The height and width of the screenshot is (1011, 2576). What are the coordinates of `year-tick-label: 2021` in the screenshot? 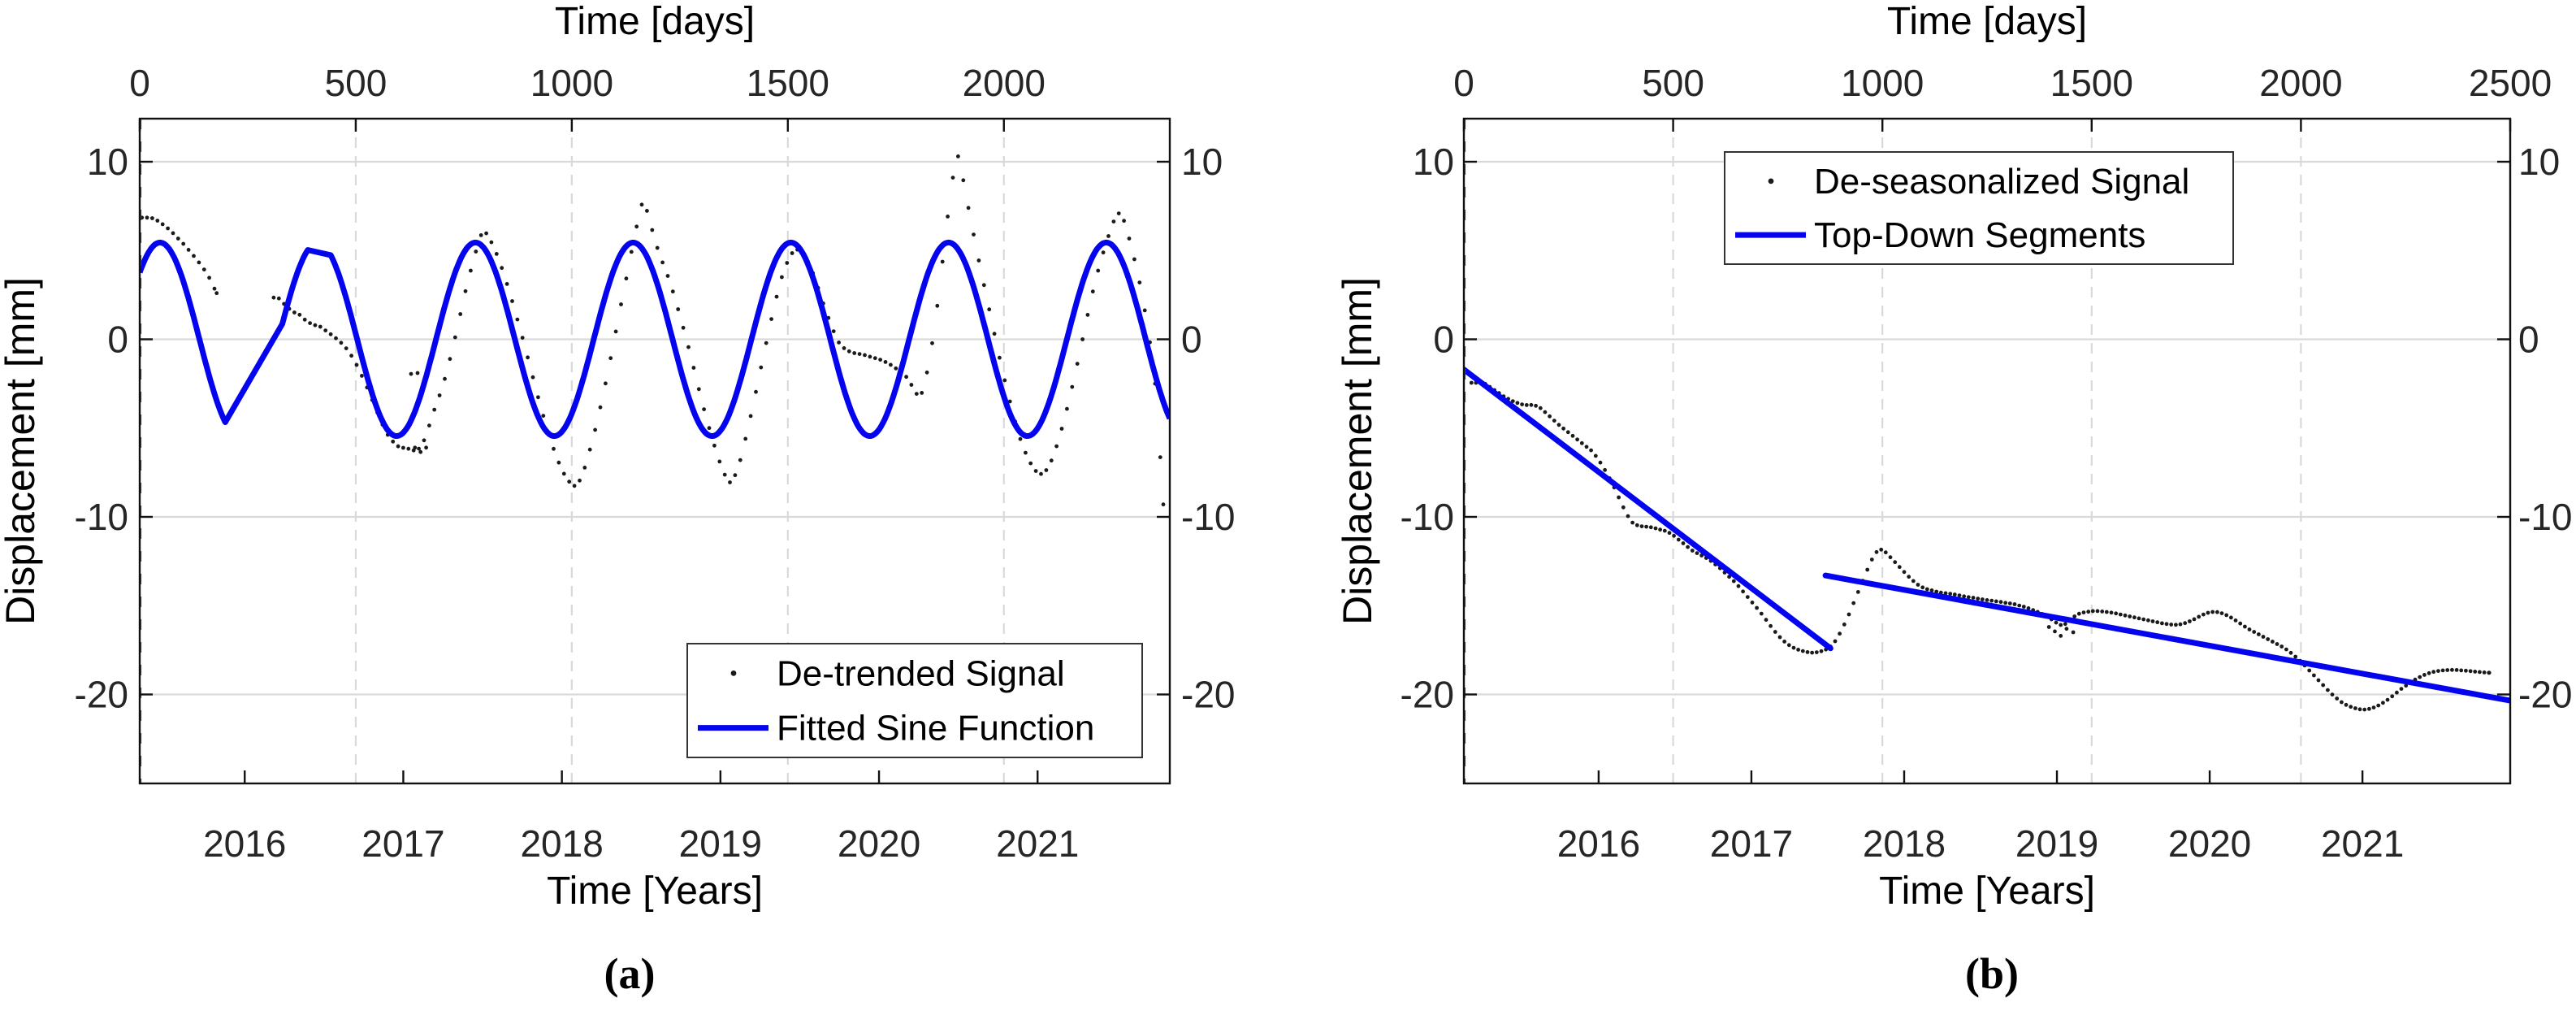 It's located at (1038, 844).